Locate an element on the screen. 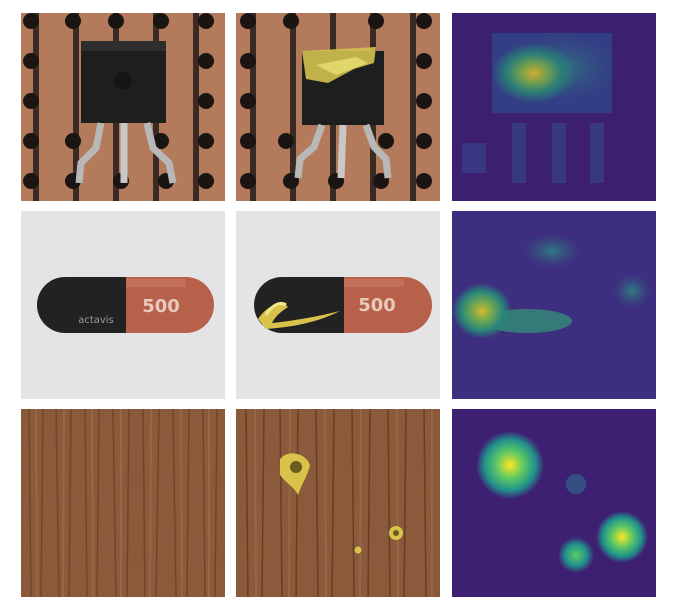  wood-anomalous-image is located at coordinates (338, 503).